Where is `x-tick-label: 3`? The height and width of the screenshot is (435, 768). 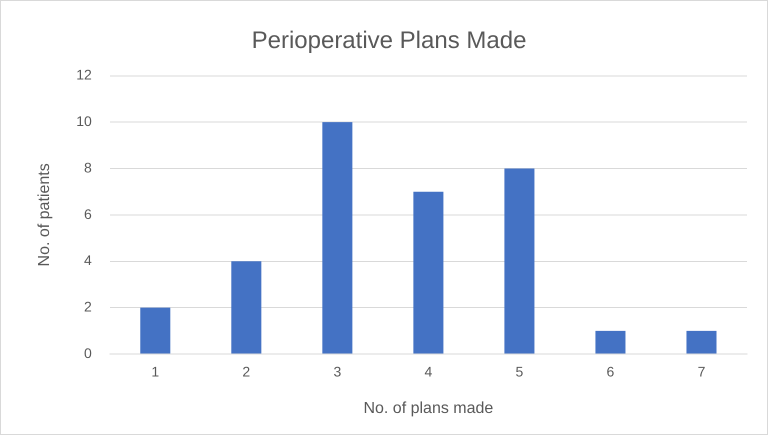 x-tick-label: 3 is located at coordinates (337, 371).